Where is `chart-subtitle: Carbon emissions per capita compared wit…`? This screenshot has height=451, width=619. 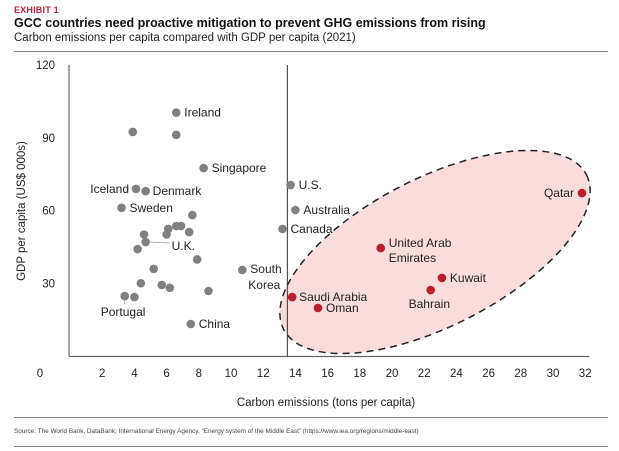
chart-subtitle: Carbon emissions per capita compared wit… is located at coordinates (185, 38).